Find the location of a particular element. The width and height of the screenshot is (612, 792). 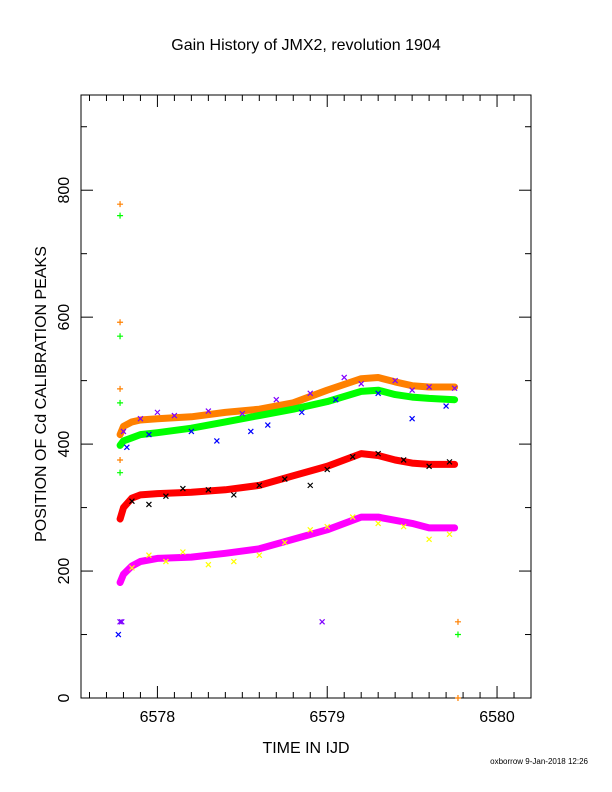

x-tick-label: 6580 is located at coordinates (497, 717).